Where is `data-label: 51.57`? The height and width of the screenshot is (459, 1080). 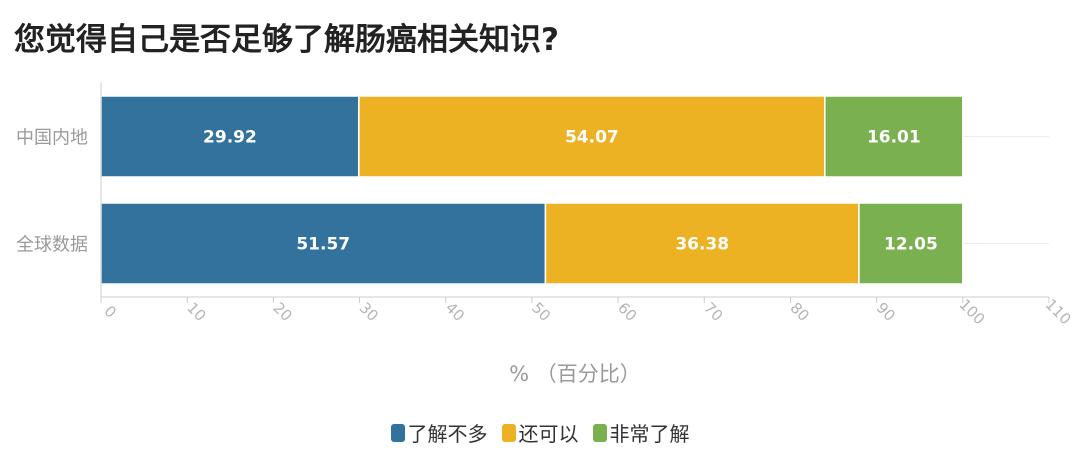
data-label: 51.57 is located at coordinates (323, 245).